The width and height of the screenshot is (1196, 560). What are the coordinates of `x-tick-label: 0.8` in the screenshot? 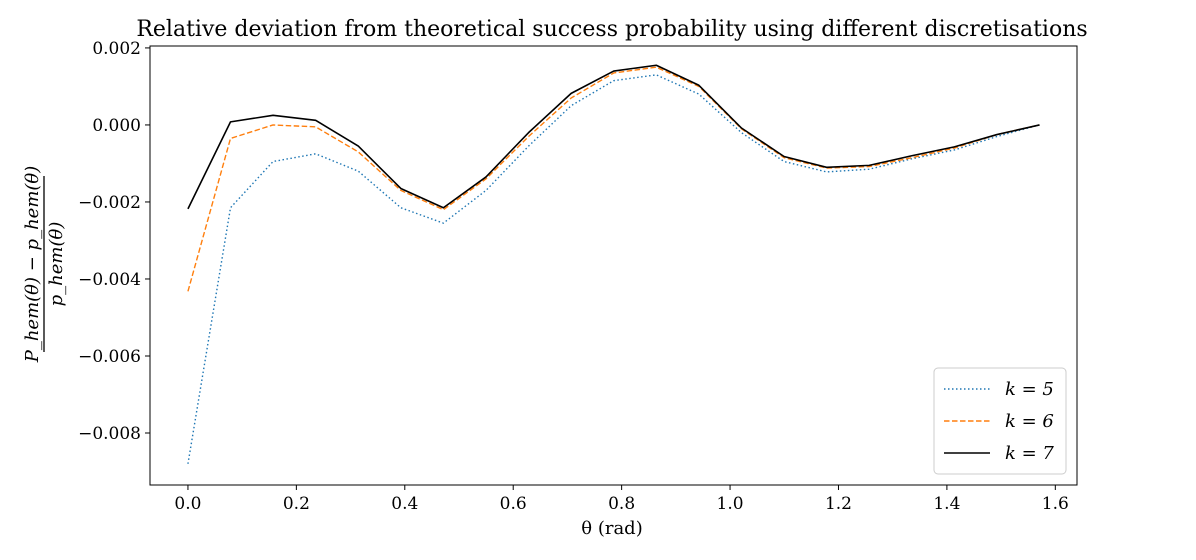 It's located at (621, 504).